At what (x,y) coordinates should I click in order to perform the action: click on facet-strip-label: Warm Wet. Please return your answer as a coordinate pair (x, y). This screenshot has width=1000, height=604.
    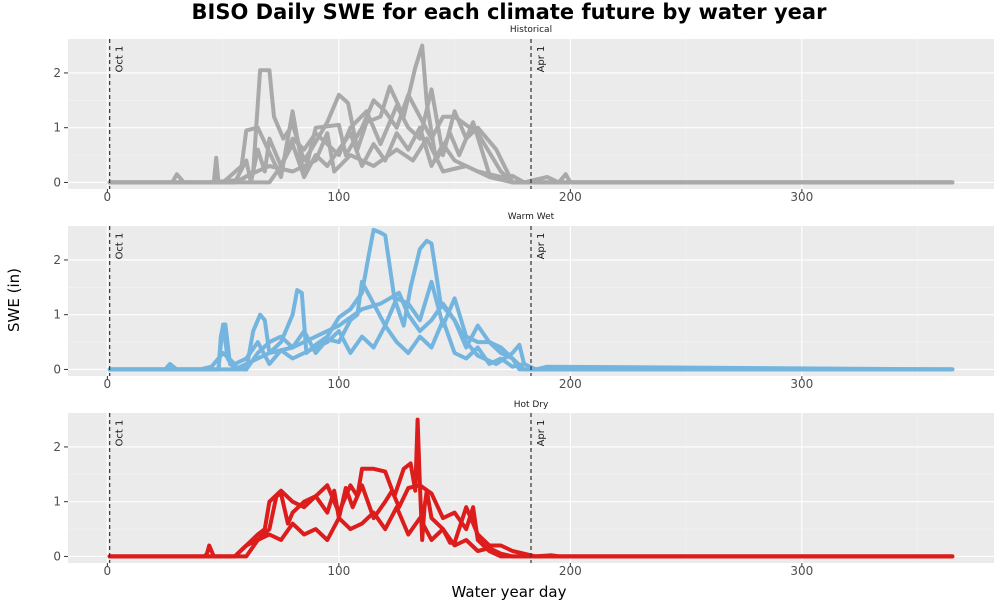
    Looking at the image, I should click on (531, 217).